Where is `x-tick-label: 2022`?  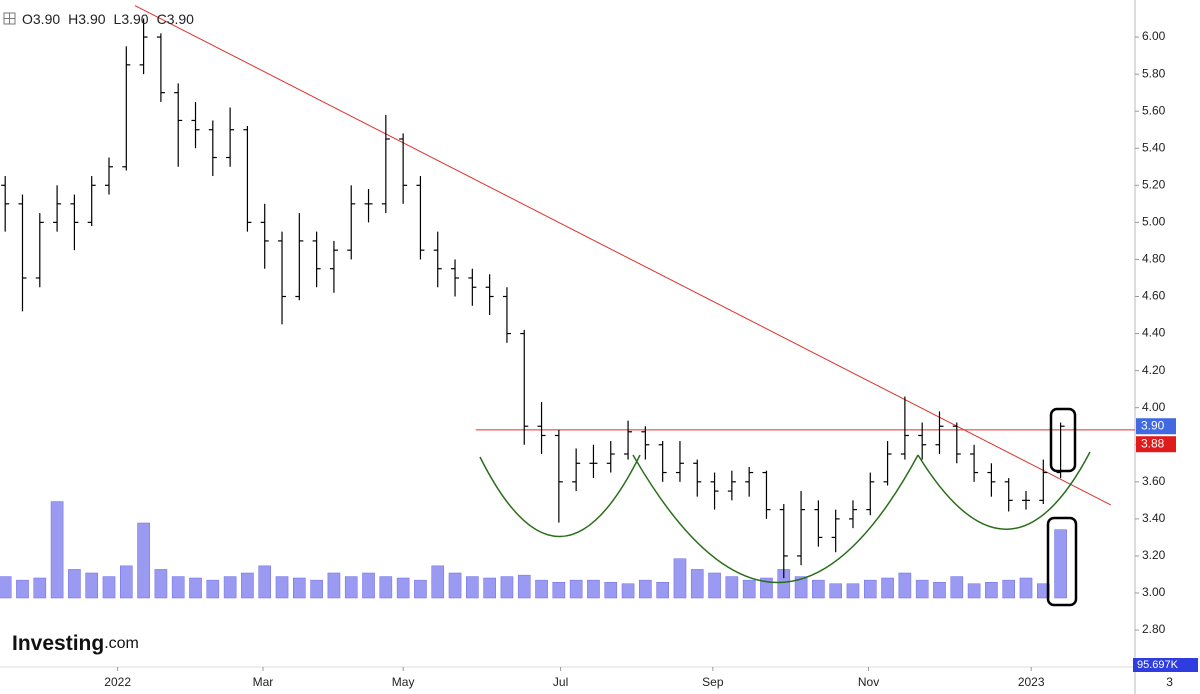 x-tick-label: 2022 is located at coordinates (117, 682).